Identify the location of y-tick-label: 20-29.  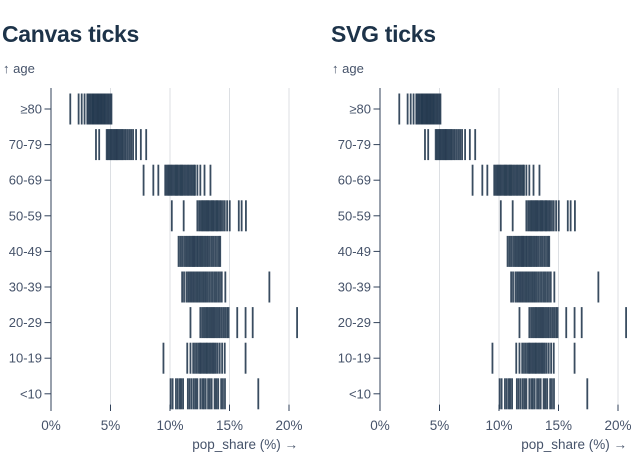
(354, 322).